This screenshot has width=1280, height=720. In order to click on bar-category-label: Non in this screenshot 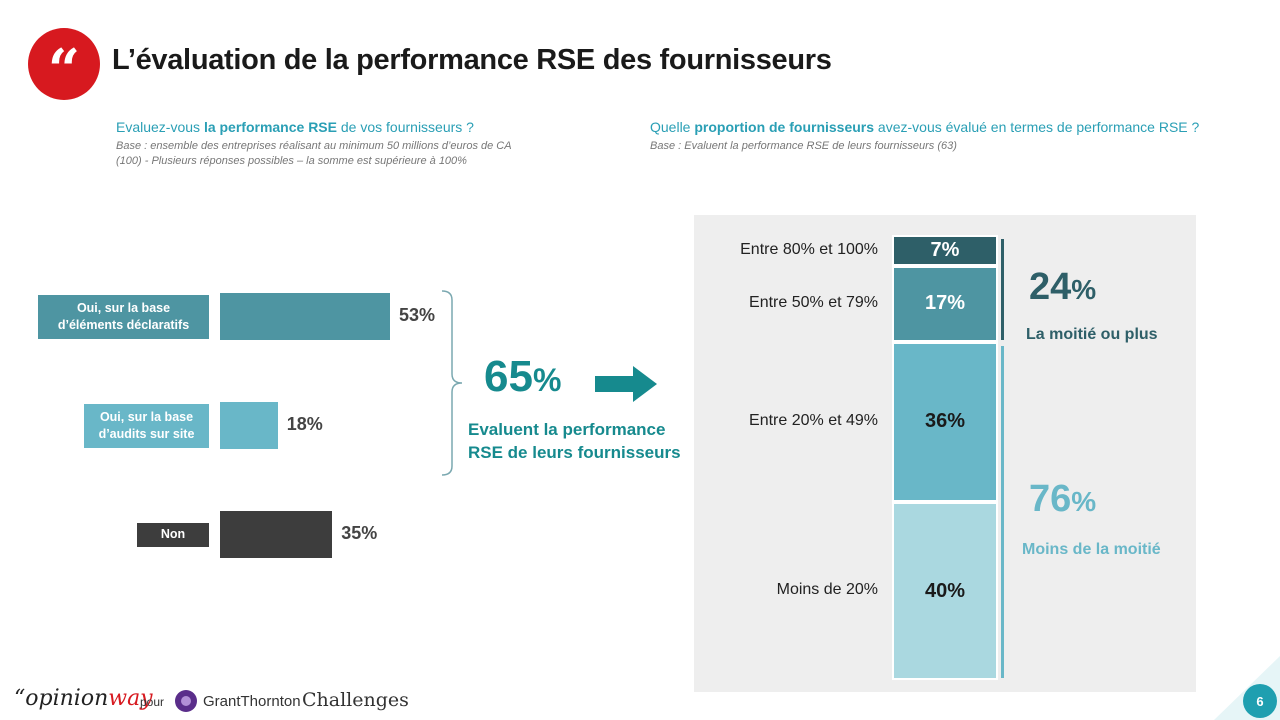, I will do `click(173, 534)`.